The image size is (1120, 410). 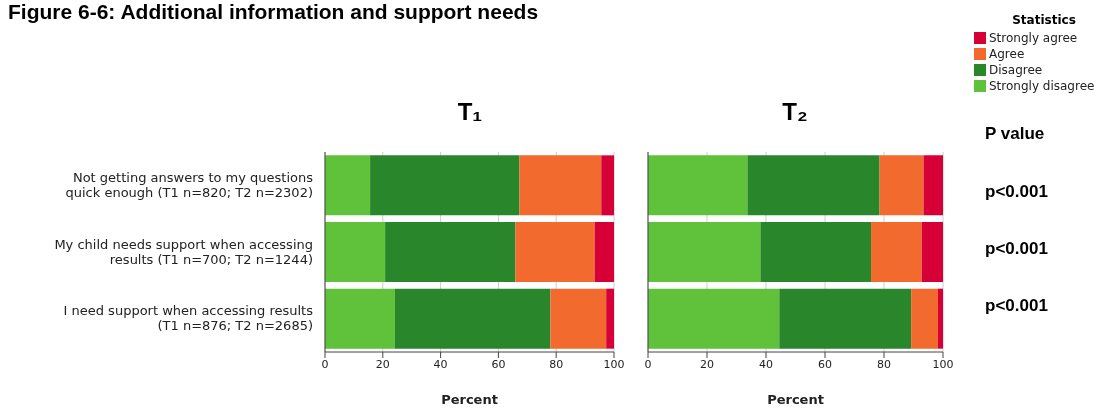 What do you see at coordinates (1044, 20) in the screenshot?
I see `legend-title: Statistics` at bounding box center [1044, 20].